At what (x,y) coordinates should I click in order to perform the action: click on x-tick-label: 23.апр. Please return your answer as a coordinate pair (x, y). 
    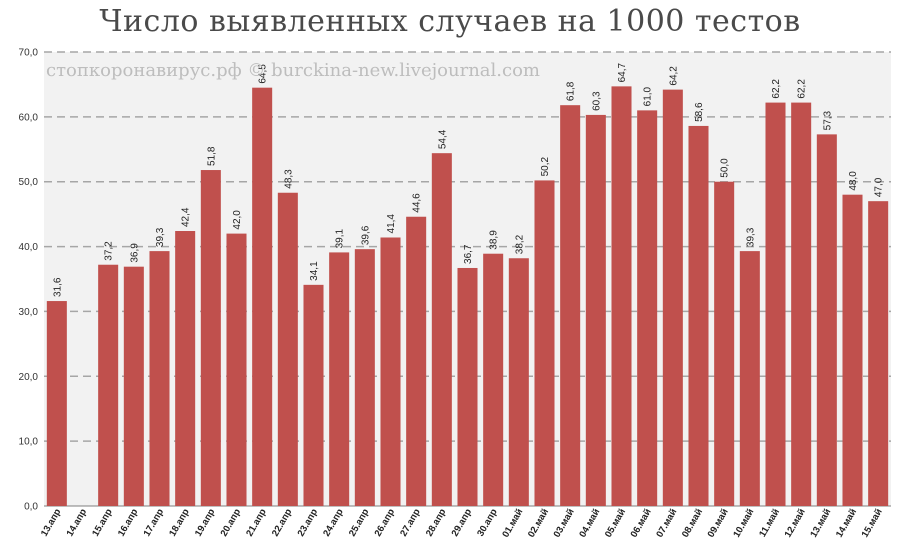
    Looking at the image, I should click on (308, 523).